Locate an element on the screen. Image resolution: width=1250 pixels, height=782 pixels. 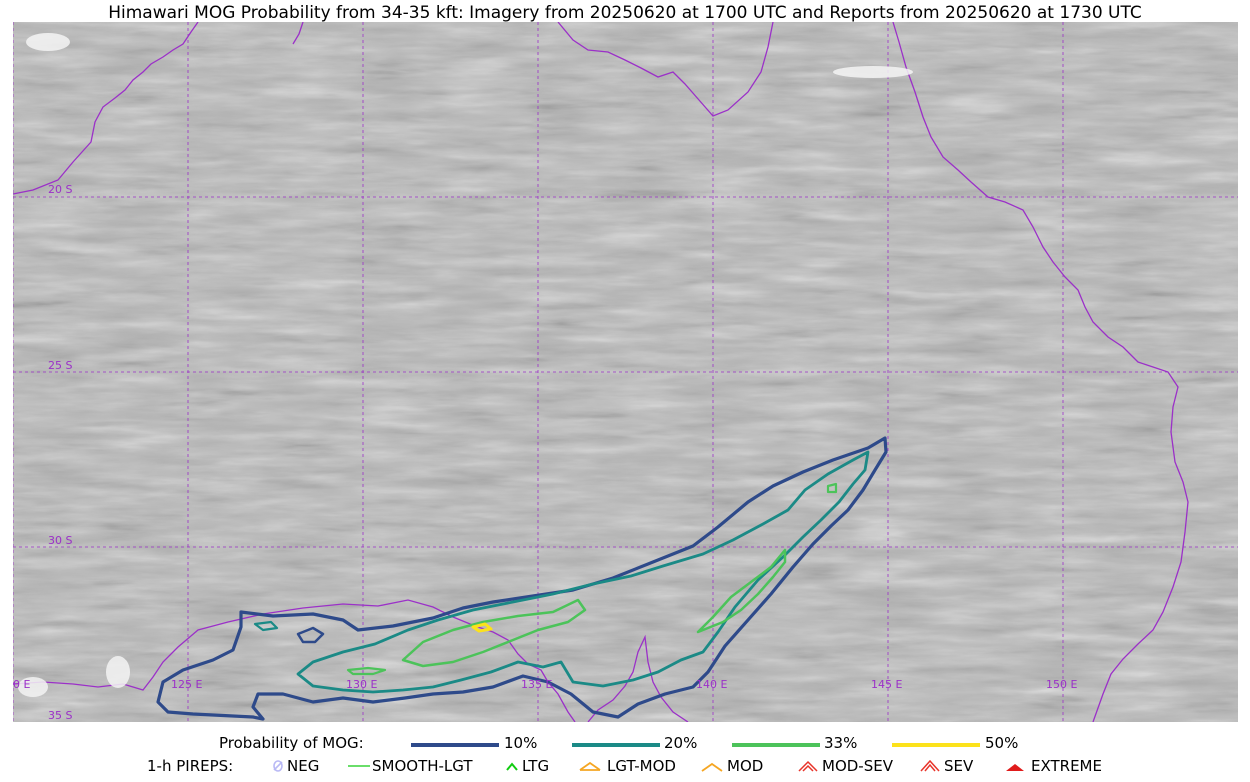
neg-icon is located at coordinates (278, 766).